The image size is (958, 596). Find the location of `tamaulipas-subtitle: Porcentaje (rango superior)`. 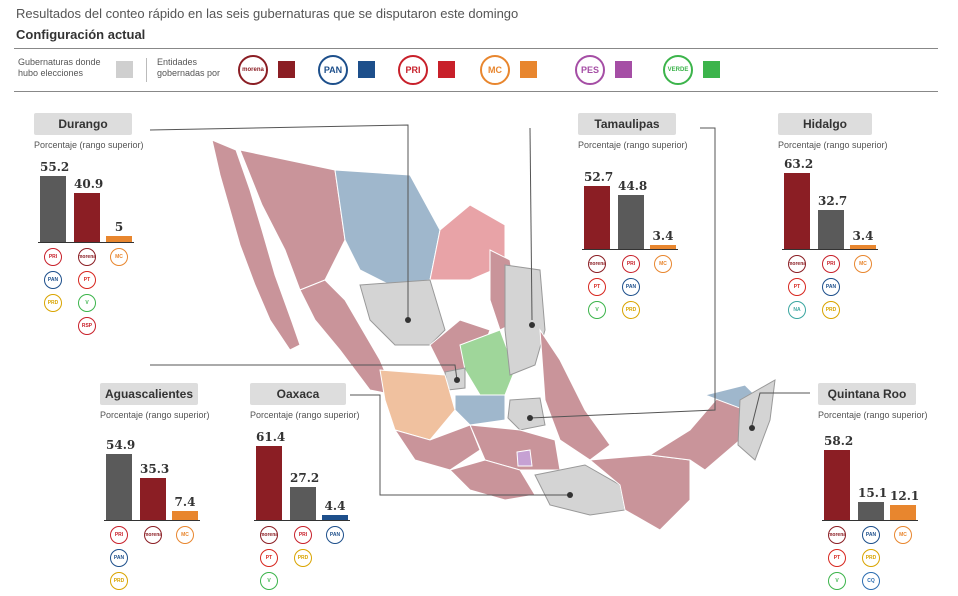

tamaulipas-subtitle: Porcentaje (rango superior) is located at coordinates (633, 145).